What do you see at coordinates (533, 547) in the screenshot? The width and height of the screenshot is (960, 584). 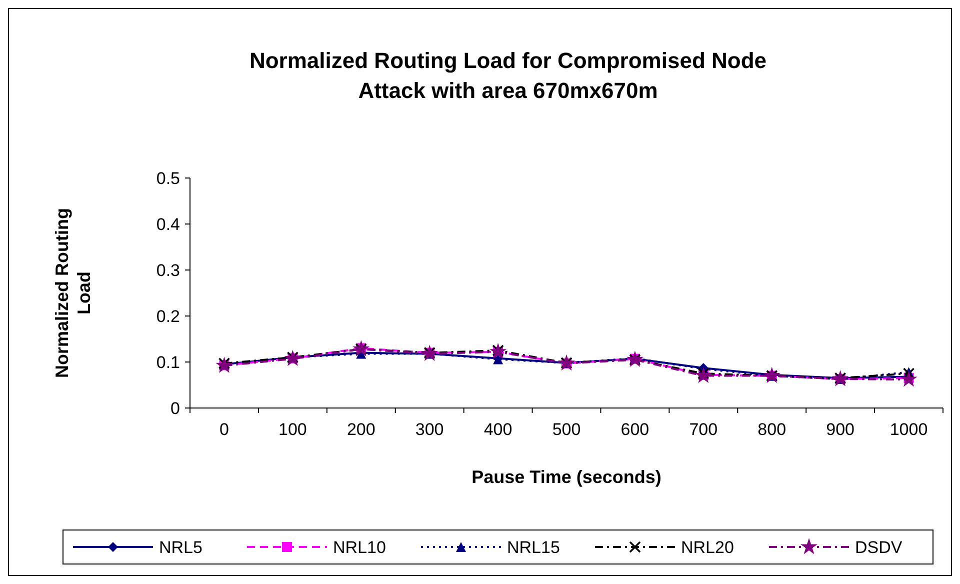 I see `legend-label: NRL15` at bounding box center [533, 547].